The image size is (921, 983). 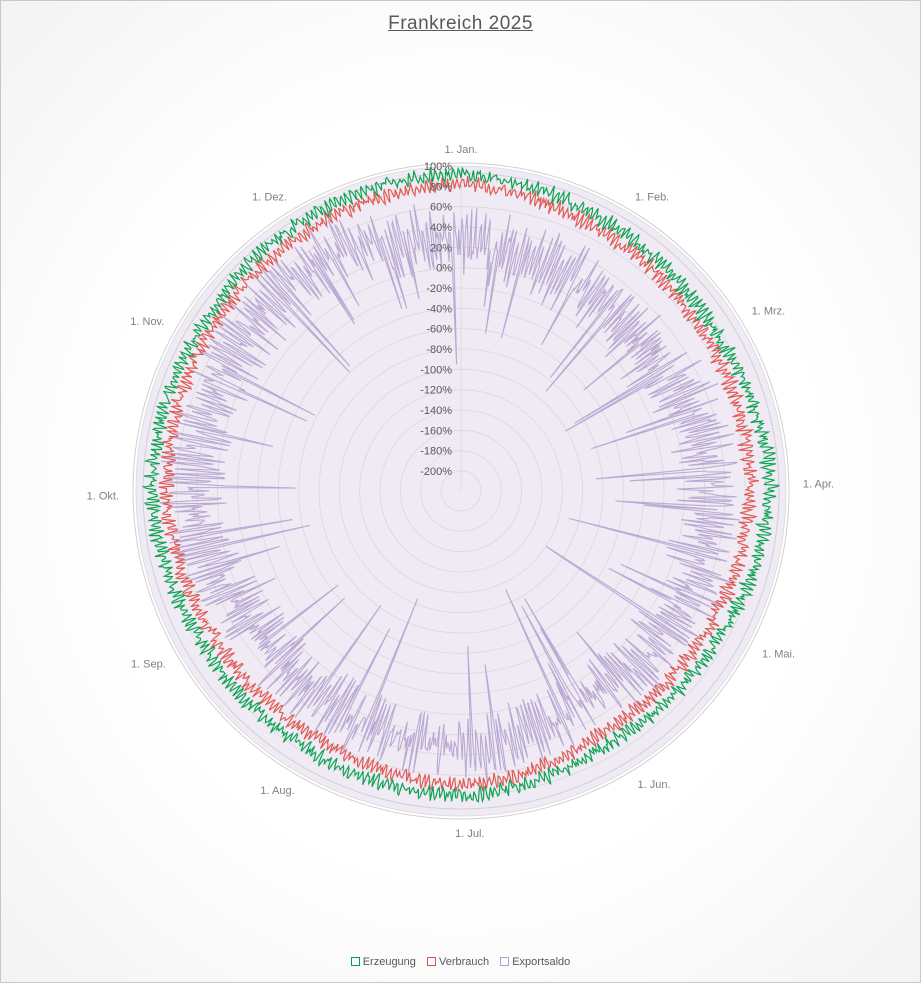 I want to click on radial-tick-label: 60%, so click(x=441, y=208).